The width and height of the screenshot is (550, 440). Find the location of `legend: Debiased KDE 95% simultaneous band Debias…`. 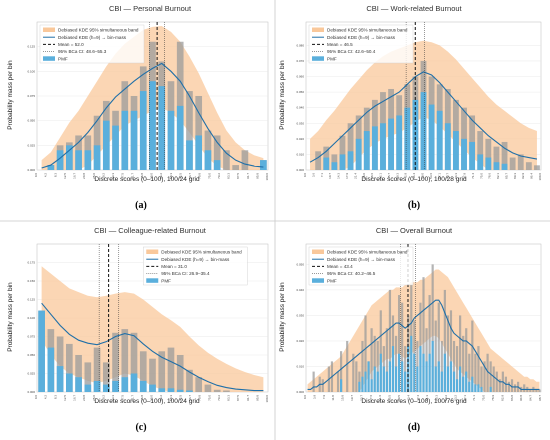

legend: Debiased KDE 95% simultaneous band Debias… is located at coordinates (195, 266).